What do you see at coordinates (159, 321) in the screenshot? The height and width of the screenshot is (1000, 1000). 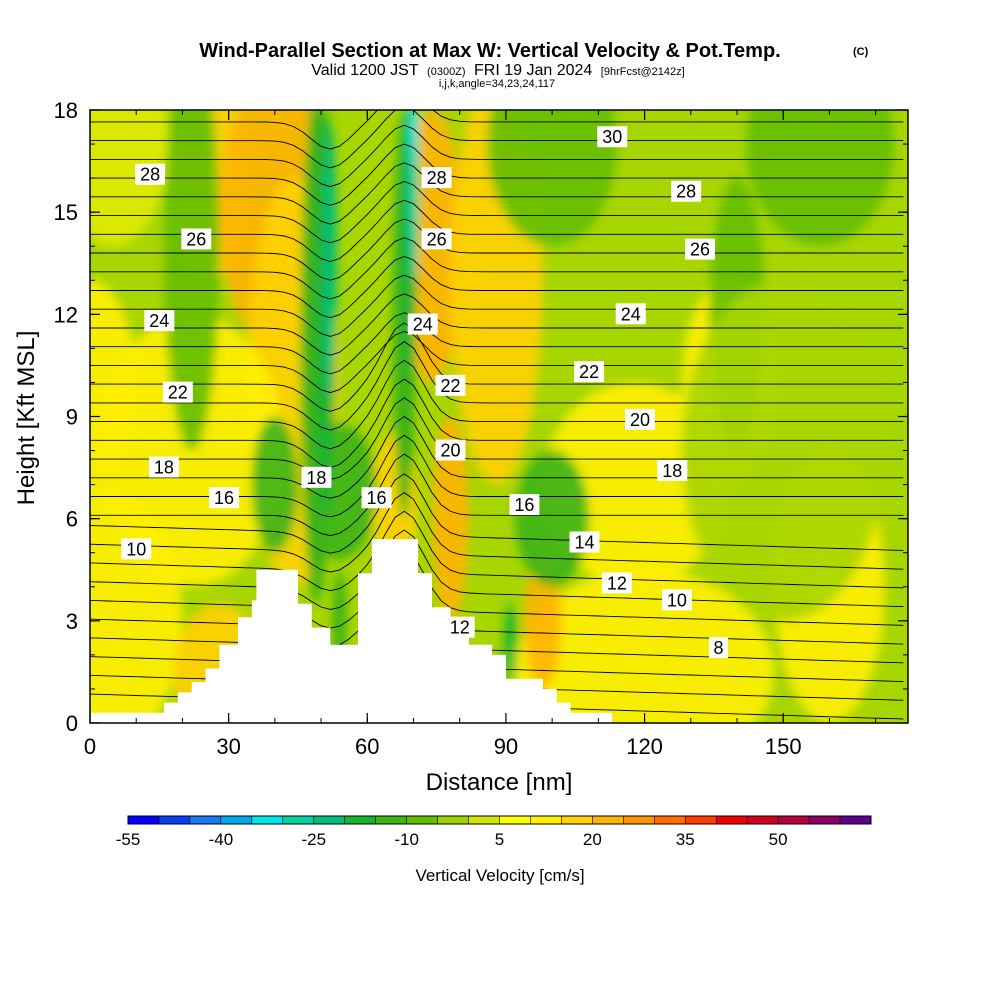 I see `theta-label: 24` at bounding box center [159, 321].